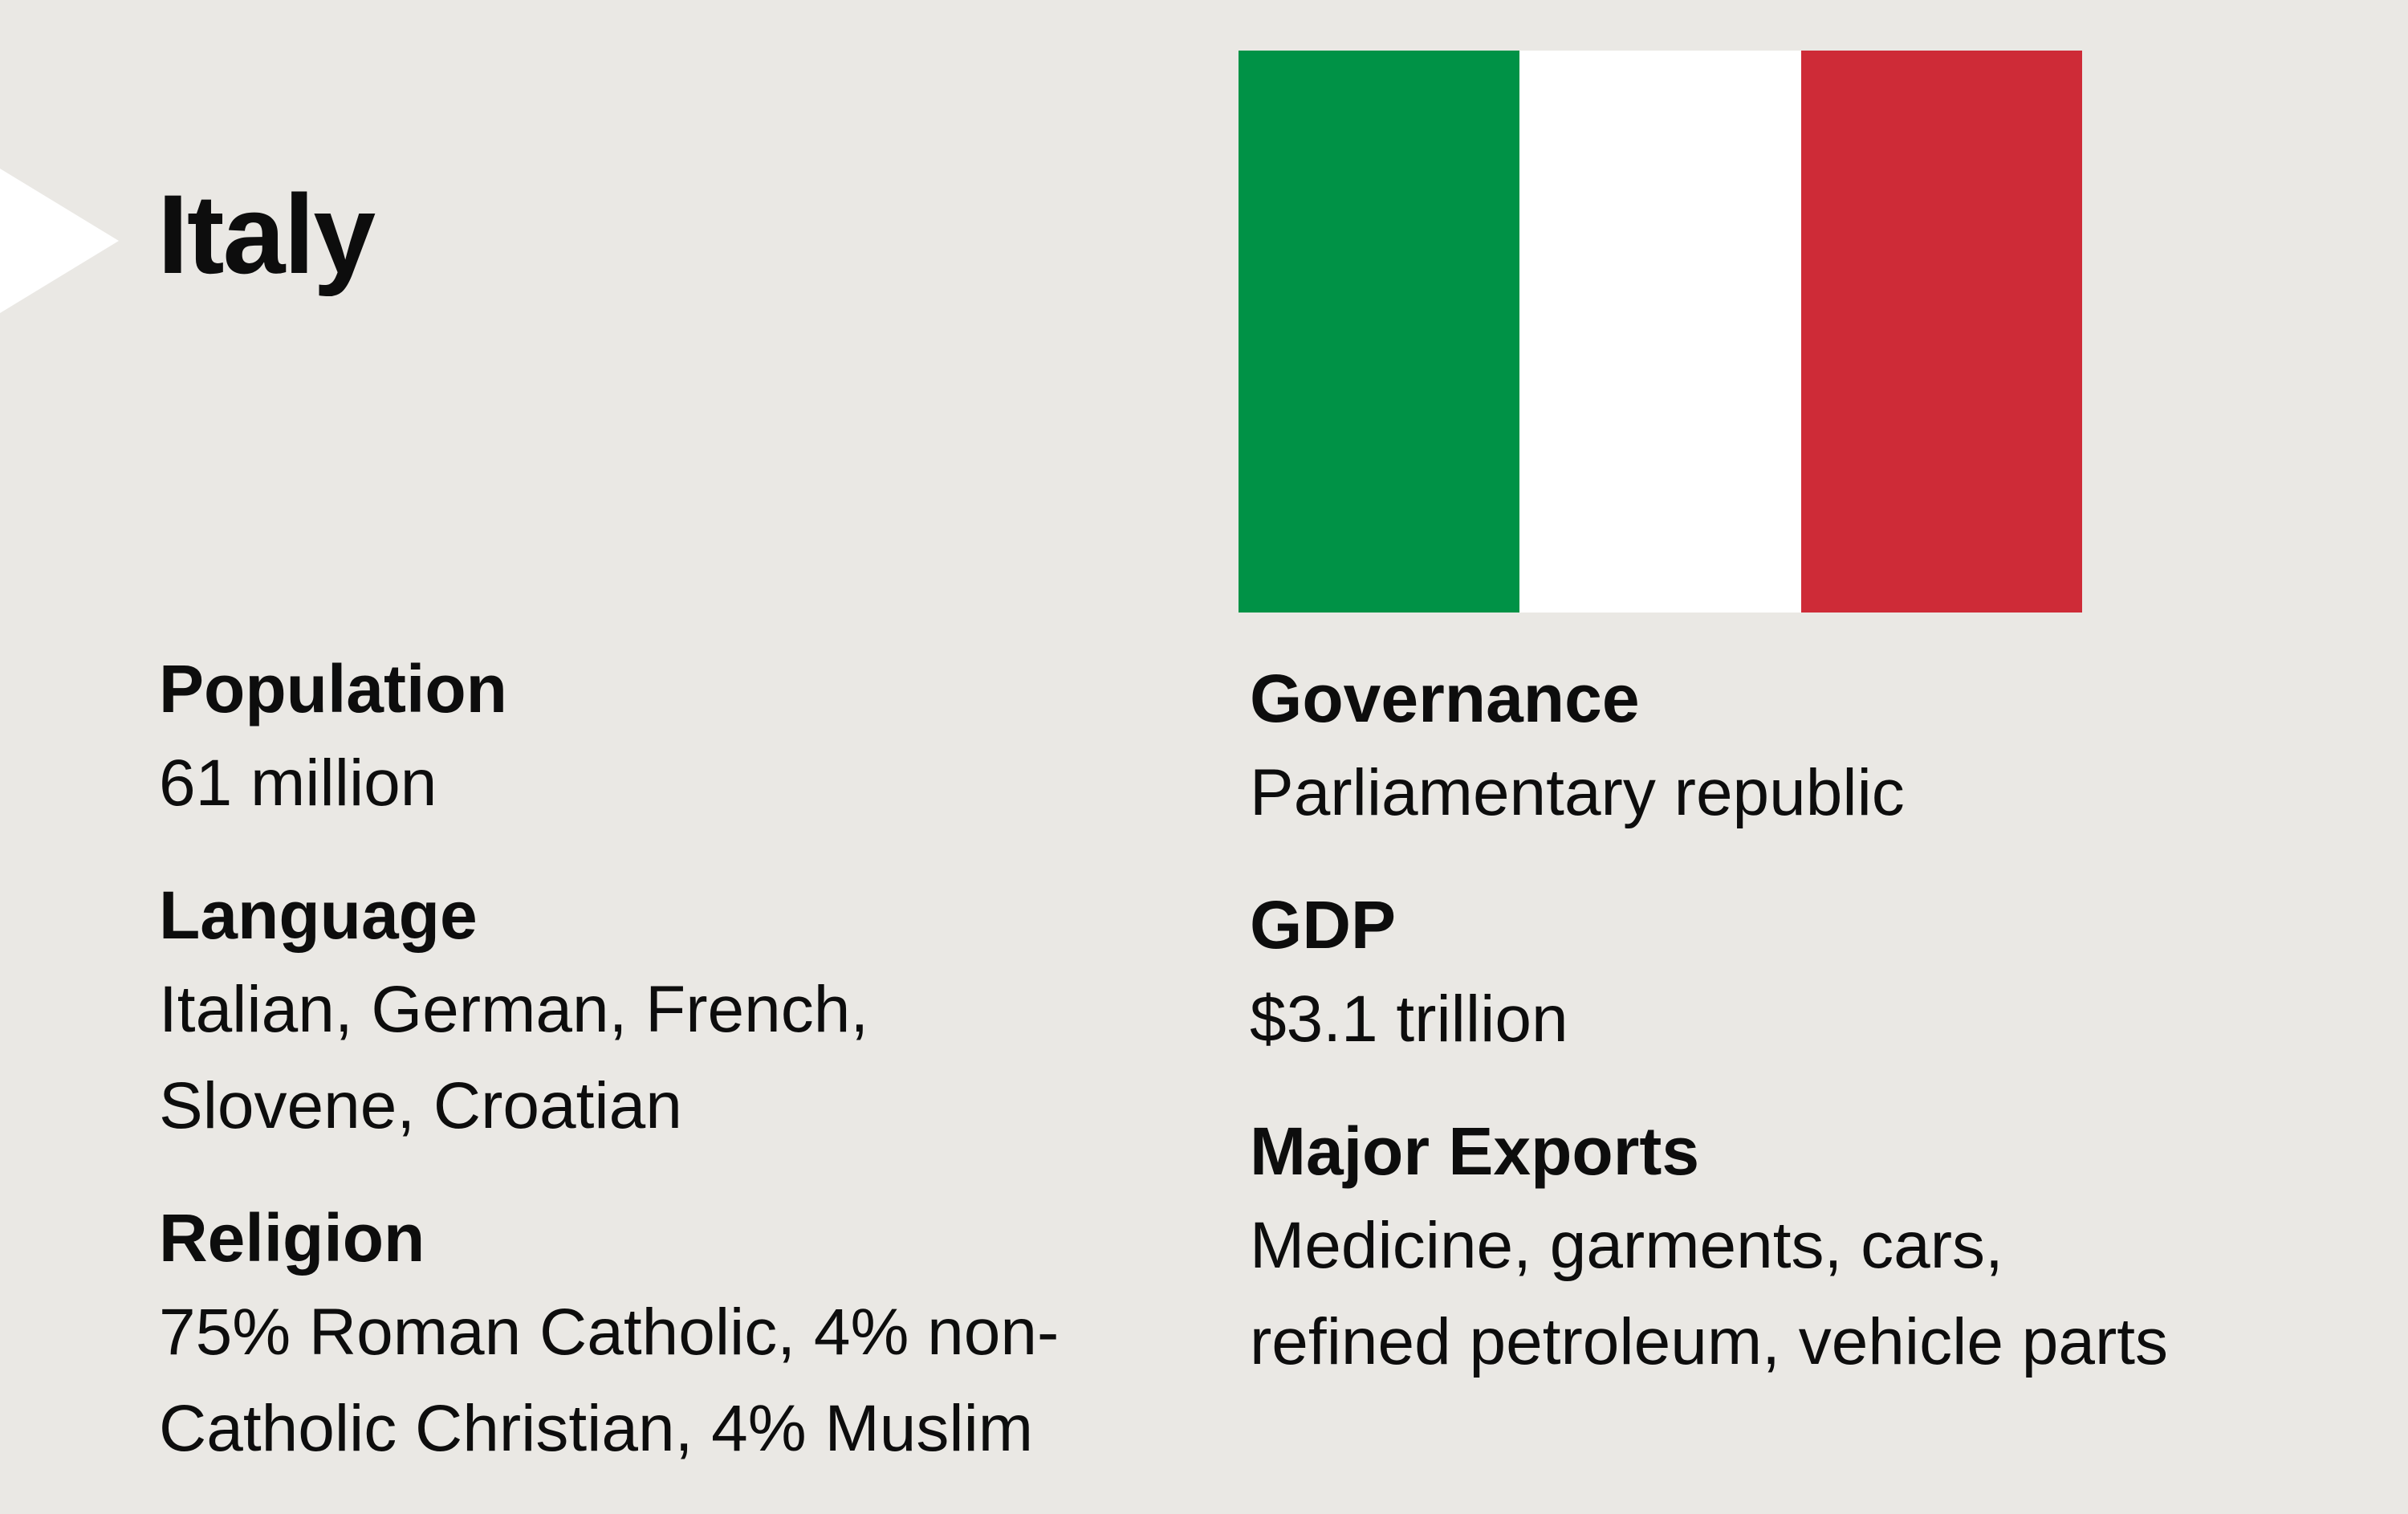 The height and width of the screenshot is (1514, 2408). What do you see at coordinates (1577, 792) in the screenshot?
I see `fact-value-line: Parliamentary republic` at bounding box center [1577, 792].